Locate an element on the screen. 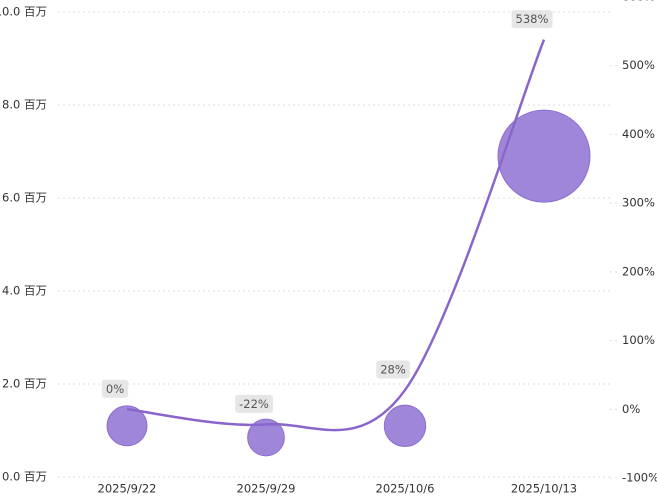 The width and height of the screenshot is (657, 498). data-label-text: 0% is located at coordinates (115, 389).